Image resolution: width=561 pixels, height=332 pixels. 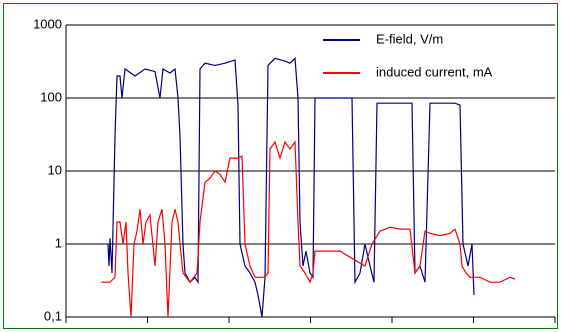 I want to click on y-tick-label: 10, so click(x=55, y=169).